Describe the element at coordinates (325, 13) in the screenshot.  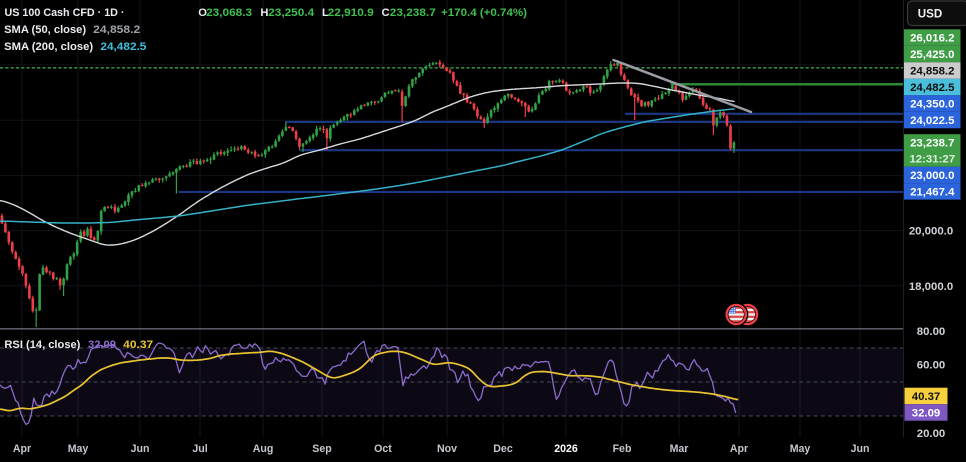
I see `svg-text: L` at that location.